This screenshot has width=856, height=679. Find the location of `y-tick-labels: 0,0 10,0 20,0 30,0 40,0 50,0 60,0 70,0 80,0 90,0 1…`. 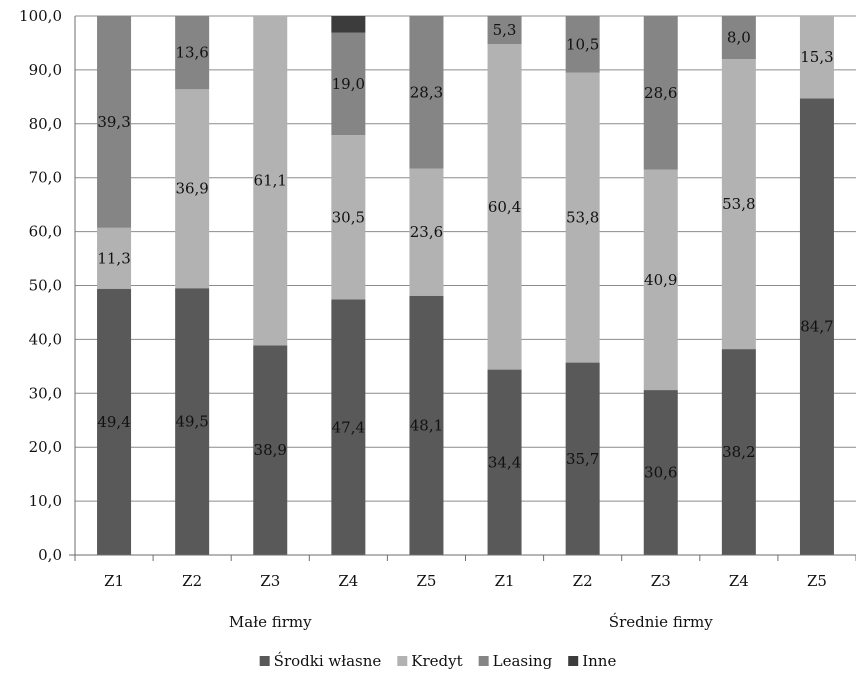

y-tick-labels: 0,0 10,0 20,0 30,0 40,0 50,0 60,0 70,0 80,0 90,0 1… is located at coordinates (40, 285).